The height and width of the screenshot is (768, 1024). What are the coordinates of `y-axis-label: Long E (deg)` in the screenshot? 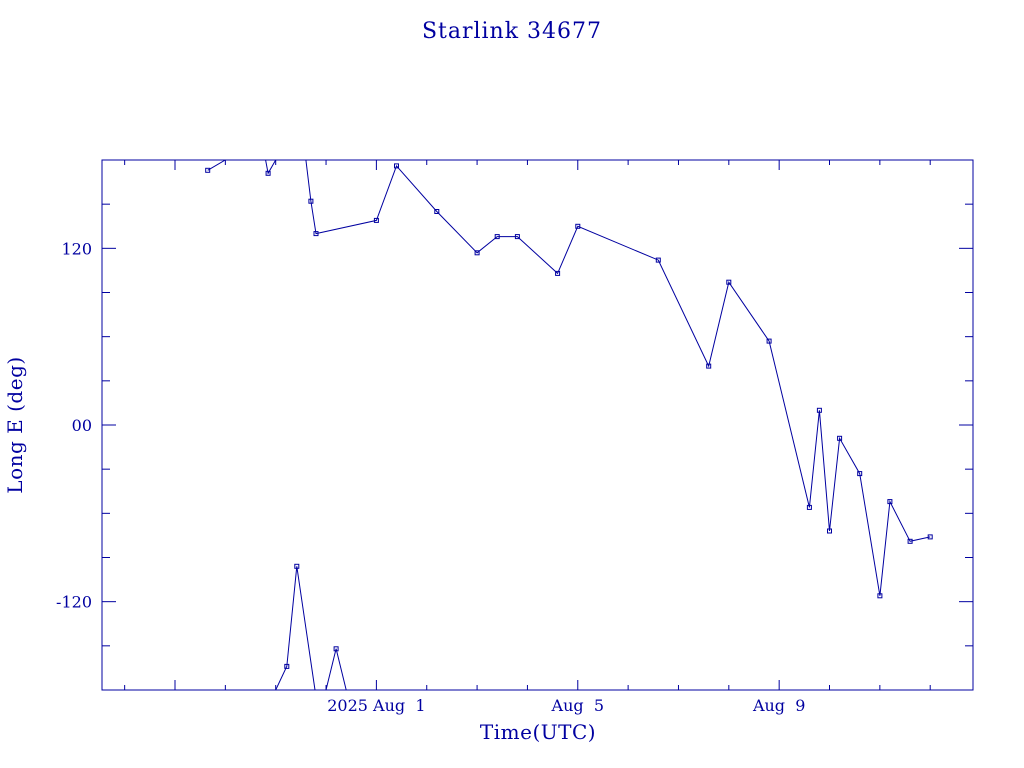 It's located at (15, 424).